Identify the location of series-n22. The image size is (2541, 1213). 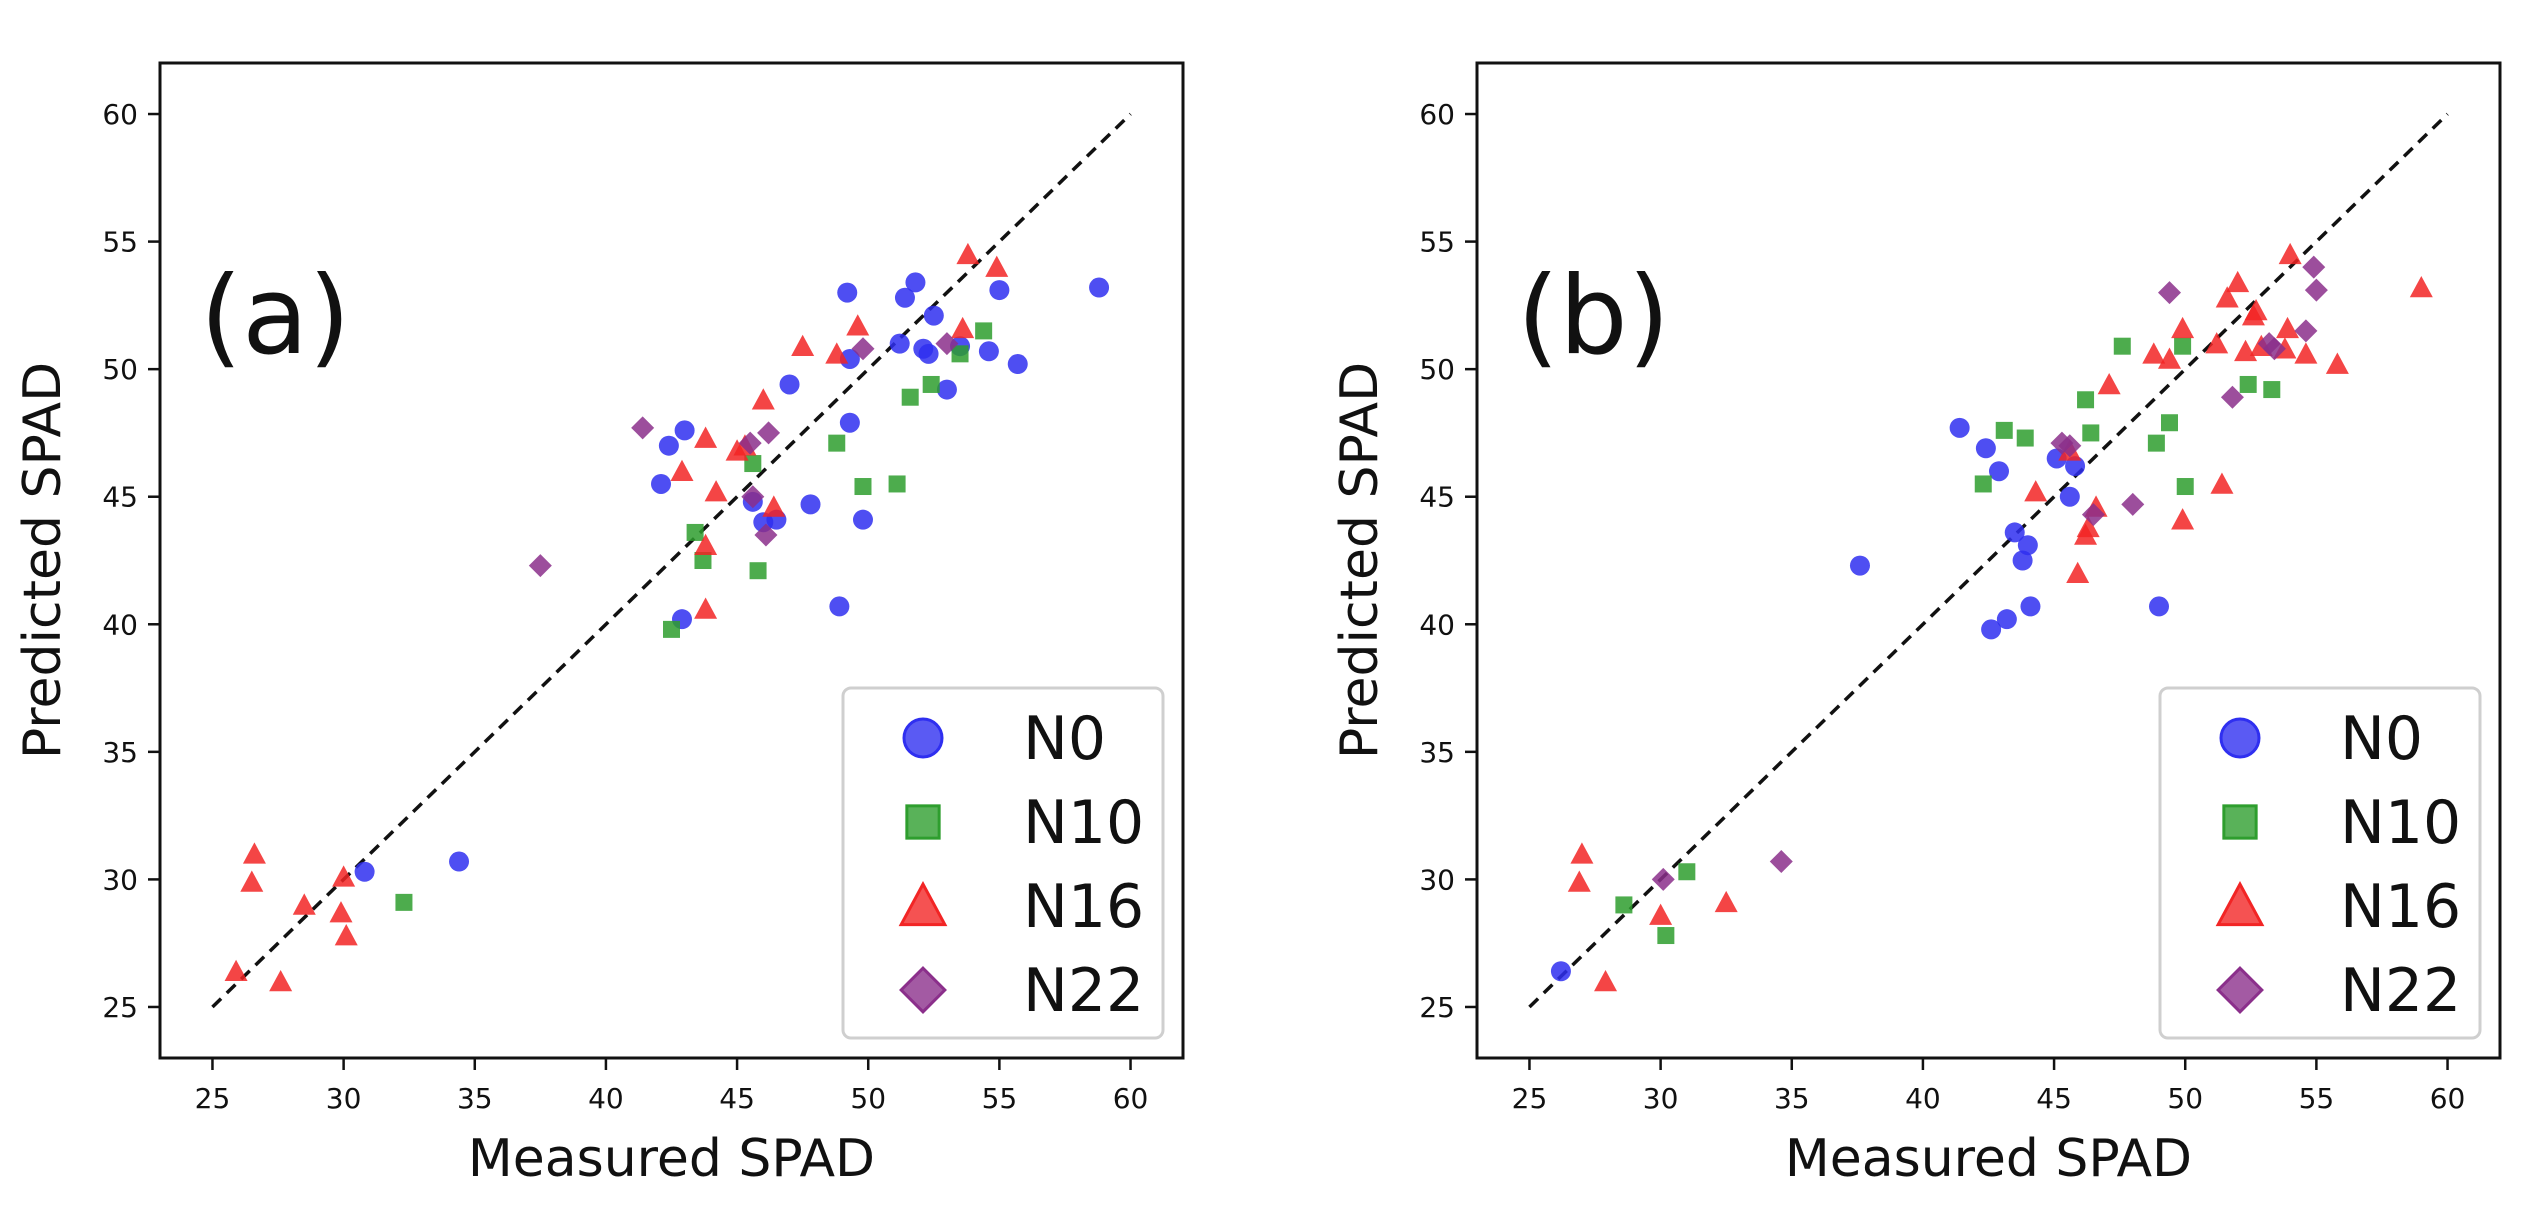
(1989, 573).